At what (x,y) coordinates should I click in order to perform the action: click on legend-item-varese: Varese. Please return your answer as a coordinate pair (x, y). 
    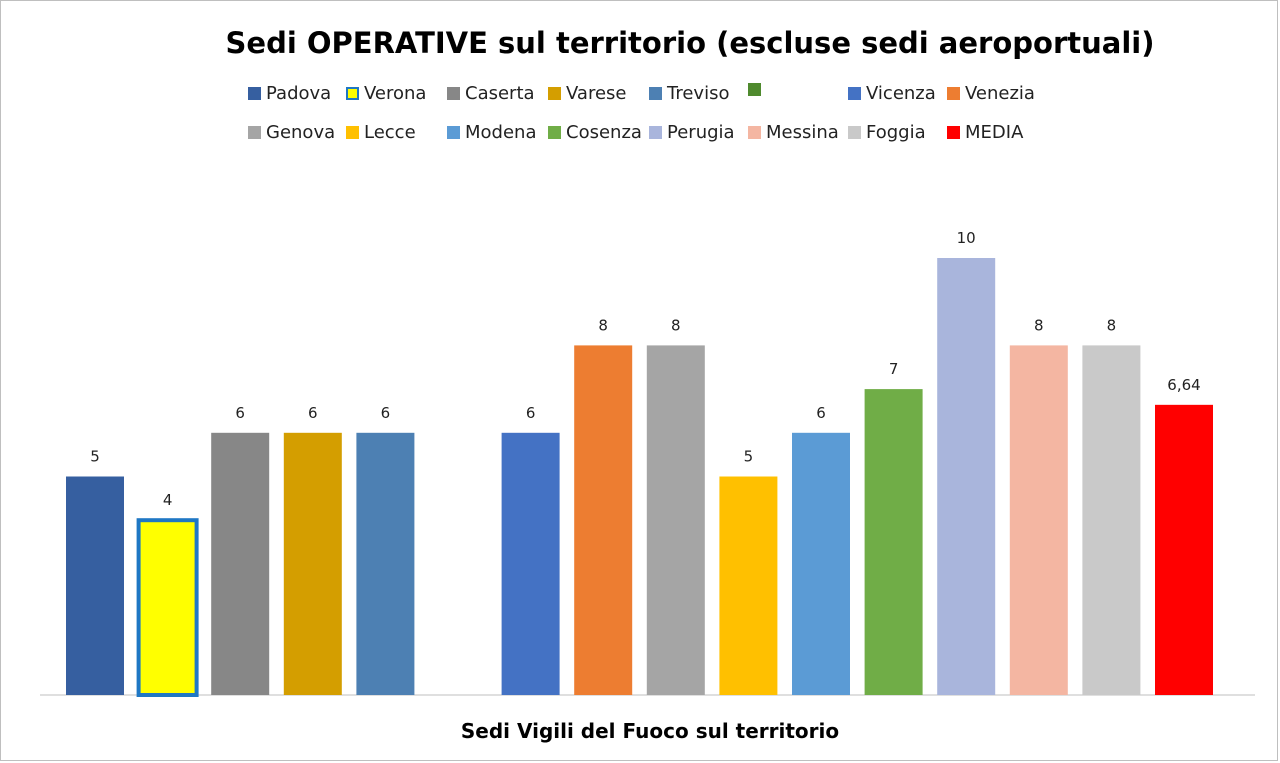
    Looking at the image, I should click on (587, 93).